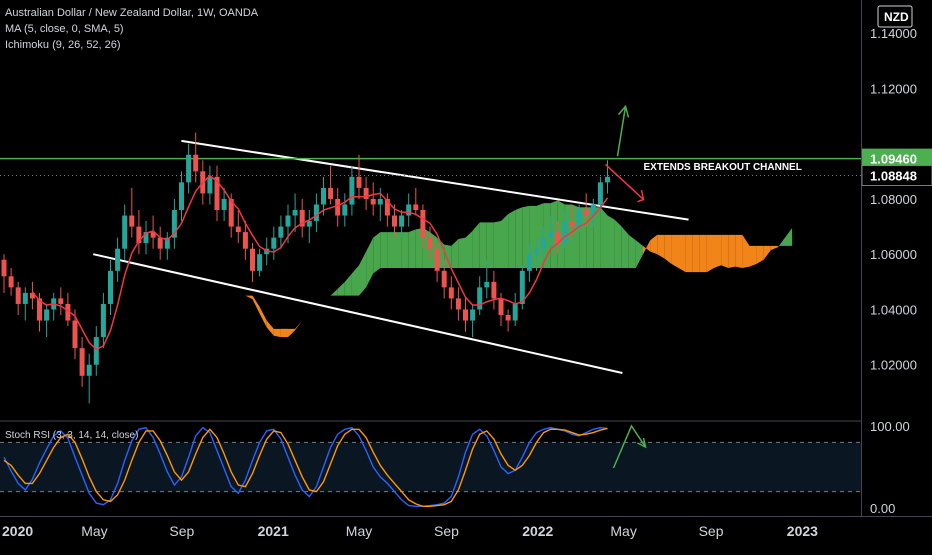 The width and height of the screenshot is (932, 555). What do you see at coordinates (624, 182) in the screenshot?
I see `down-arrow-icon` at bounding box center [624, 182].